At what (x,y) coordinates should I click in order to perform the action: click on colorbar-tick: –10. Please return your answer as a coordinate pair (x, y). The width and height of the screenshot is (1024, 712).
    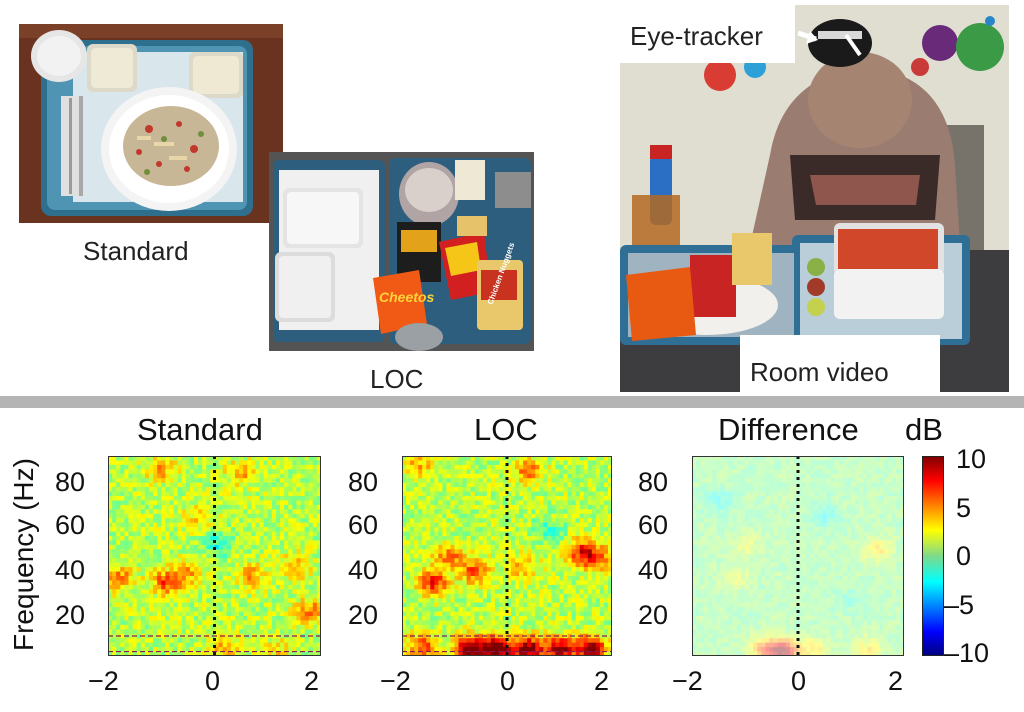
    Looking at the image, I should click on (967, 653).